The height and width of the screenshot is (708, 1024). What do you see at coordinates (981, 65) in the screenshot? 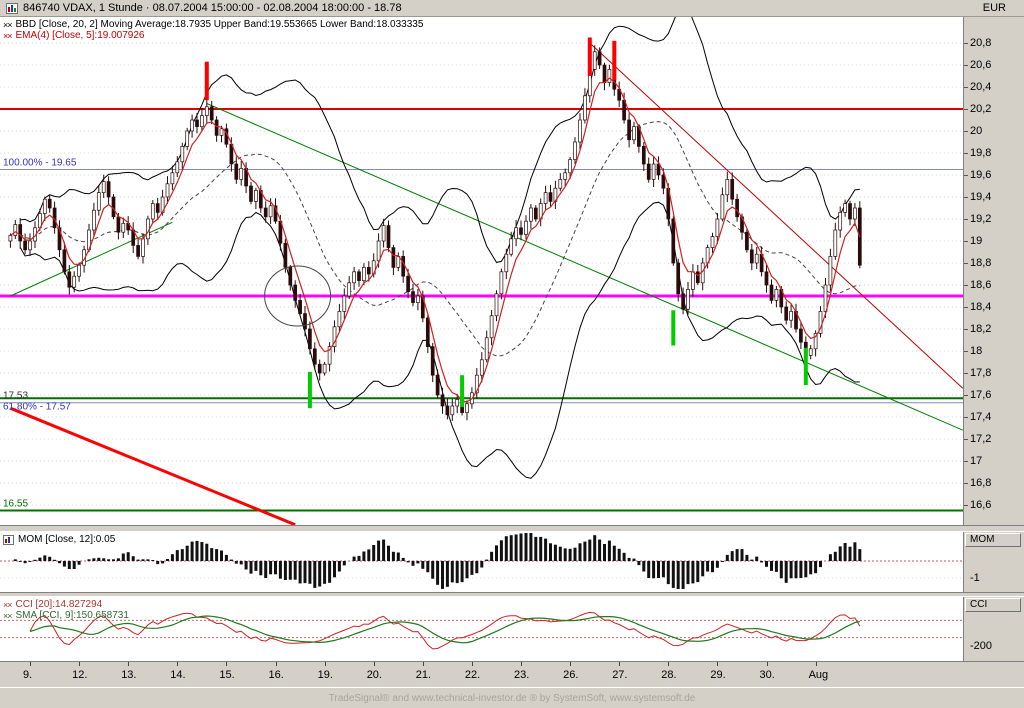
I see `price-tick-label: 20,6` at bounding box center [981, 65].